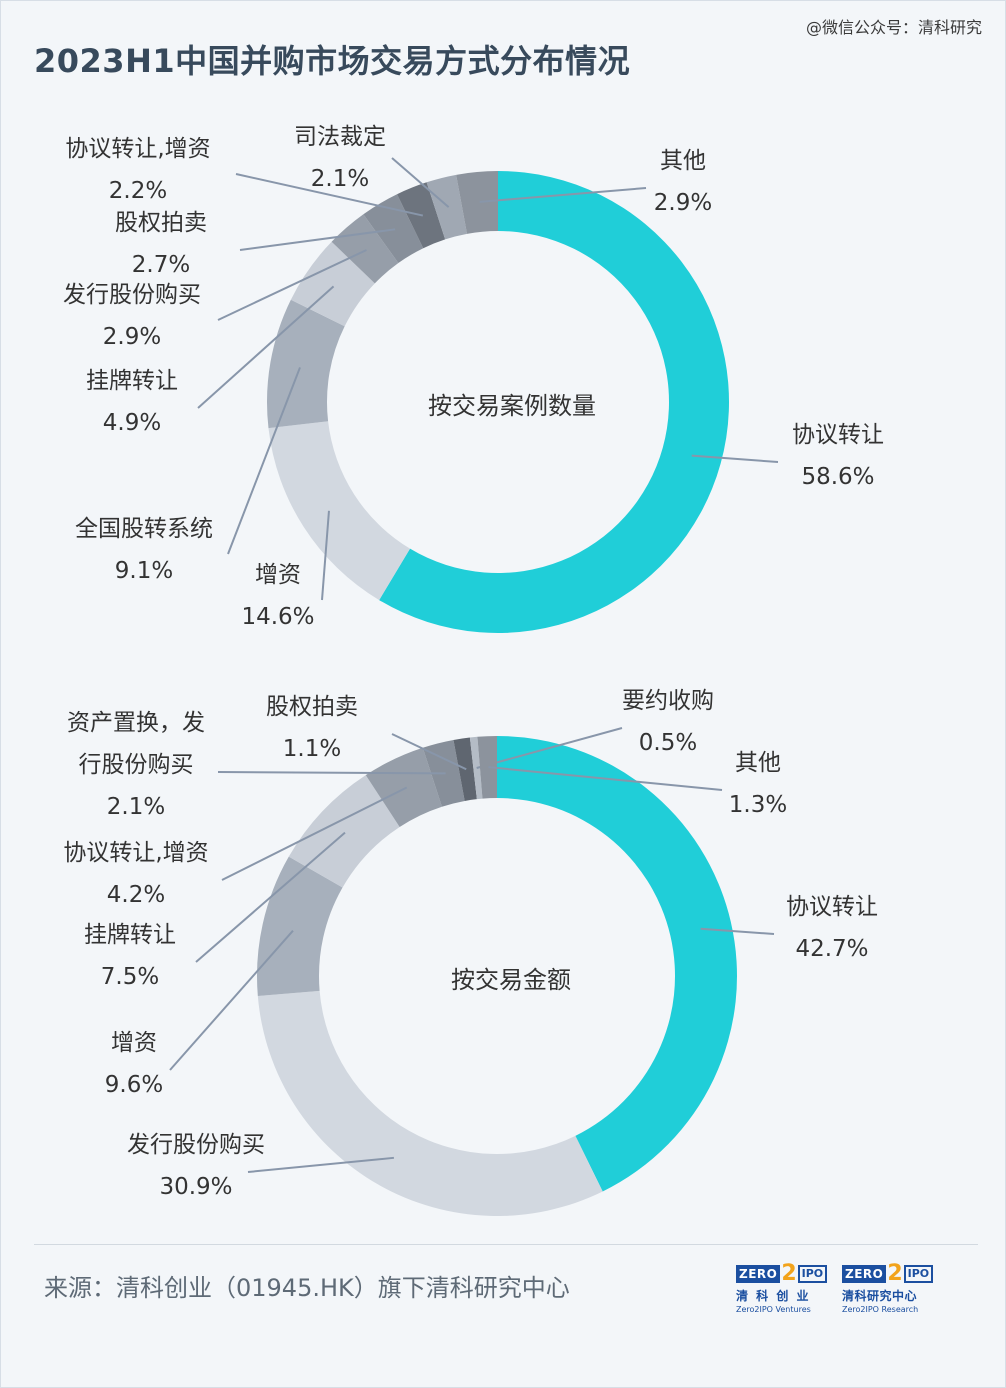 The image size is (1006, 1388). I want to click on slice-value-label: 9.6%, so click(134, 1085).